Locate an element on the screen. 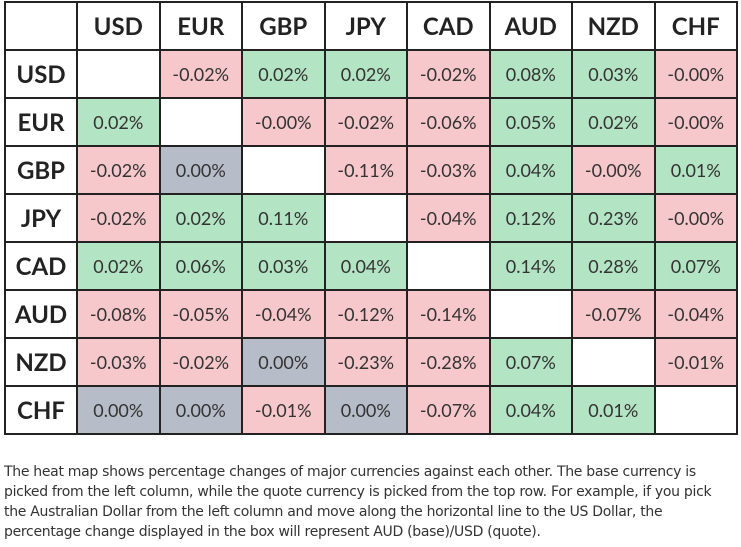  row-header: JPY is located at coordinates (41, 218).